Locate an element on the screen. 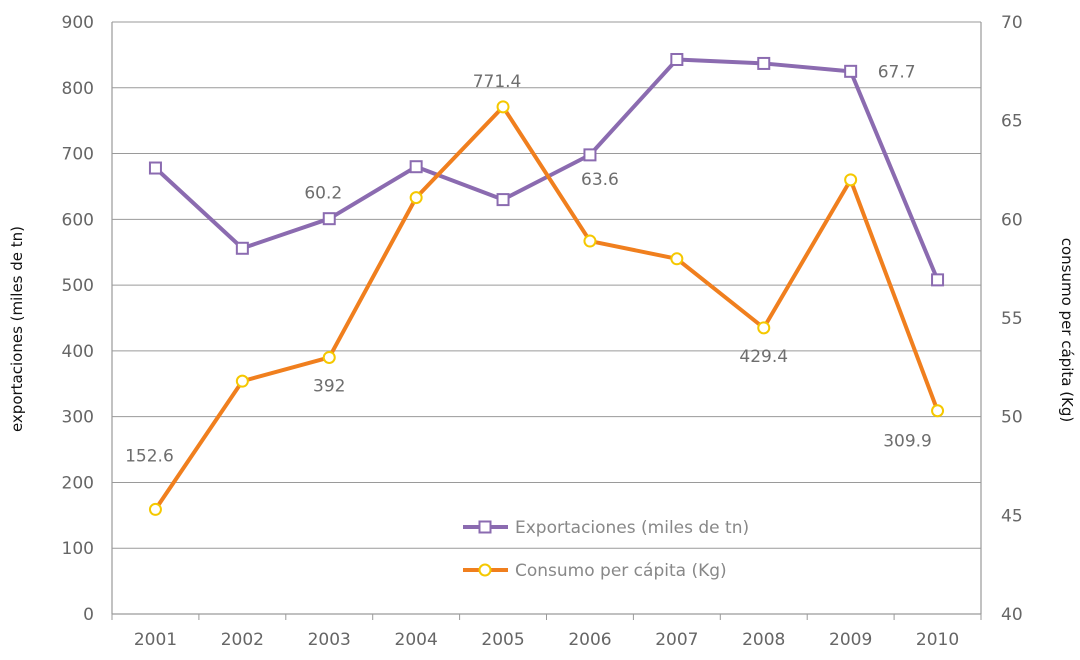  data-label: 60.2 is located at coordinates (323, 194).